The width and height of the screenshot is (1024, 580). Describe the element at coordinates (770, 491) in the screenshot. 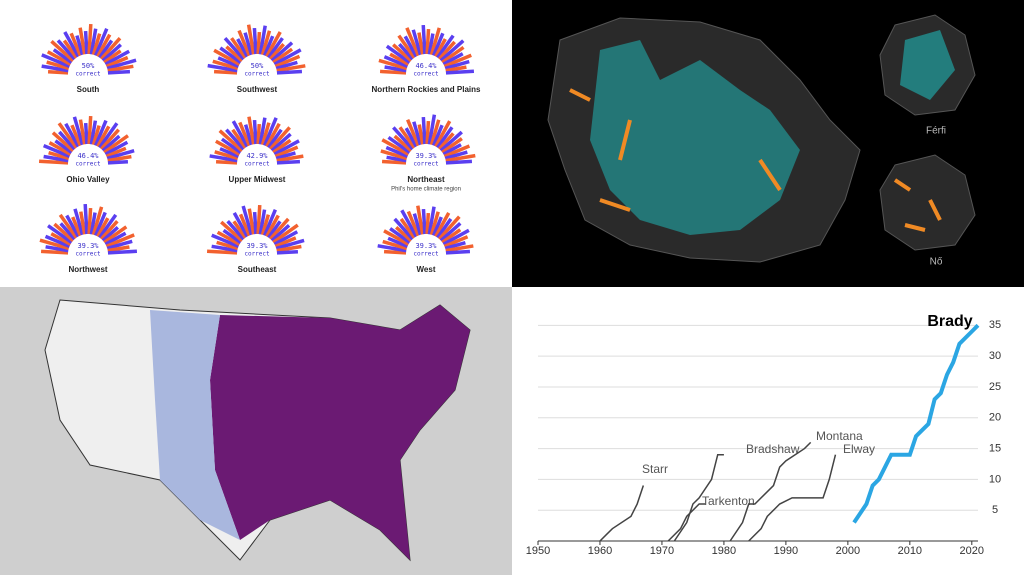

I see `series-line` at that location.